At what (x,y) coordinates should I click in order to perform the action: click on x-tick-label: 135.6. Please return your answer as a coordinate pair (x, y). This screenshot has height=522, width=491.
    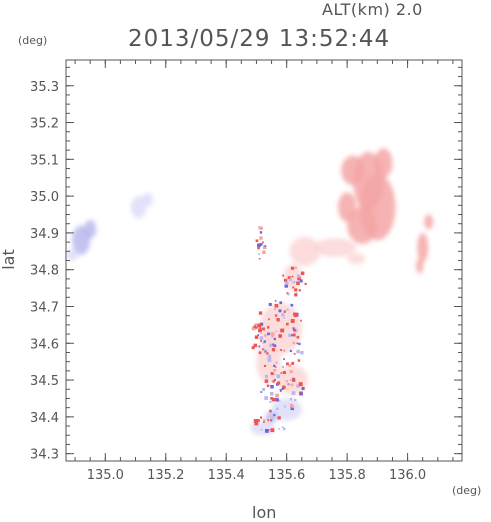
    Looking at the image, I should click on (286, 475).